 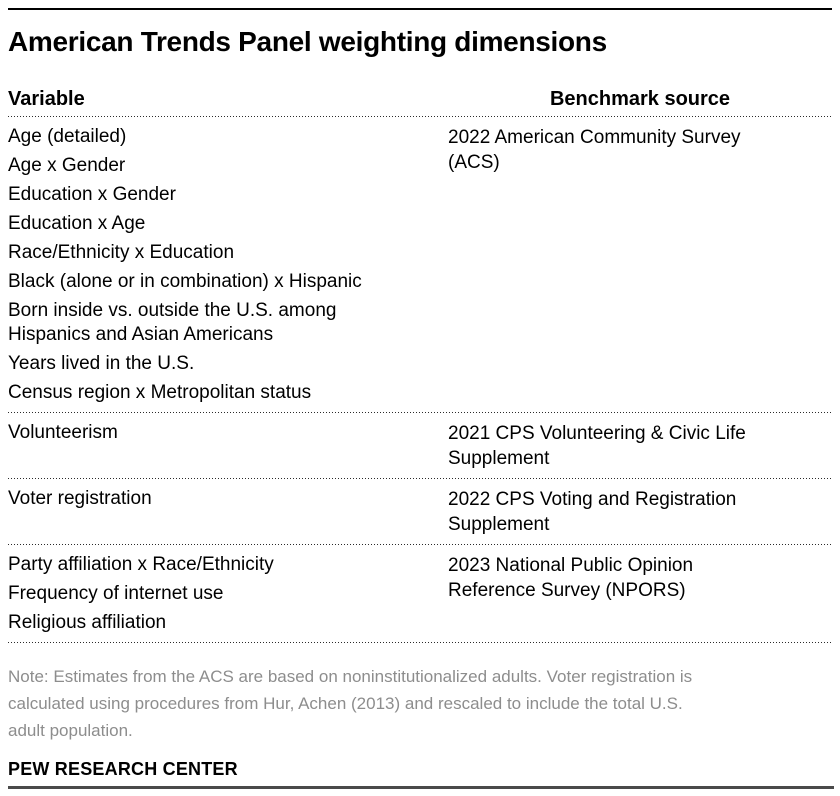 What do you see at coordinates (420, 116) in the screenshot?
I see `header-divider` at bounding box center [420, 116].